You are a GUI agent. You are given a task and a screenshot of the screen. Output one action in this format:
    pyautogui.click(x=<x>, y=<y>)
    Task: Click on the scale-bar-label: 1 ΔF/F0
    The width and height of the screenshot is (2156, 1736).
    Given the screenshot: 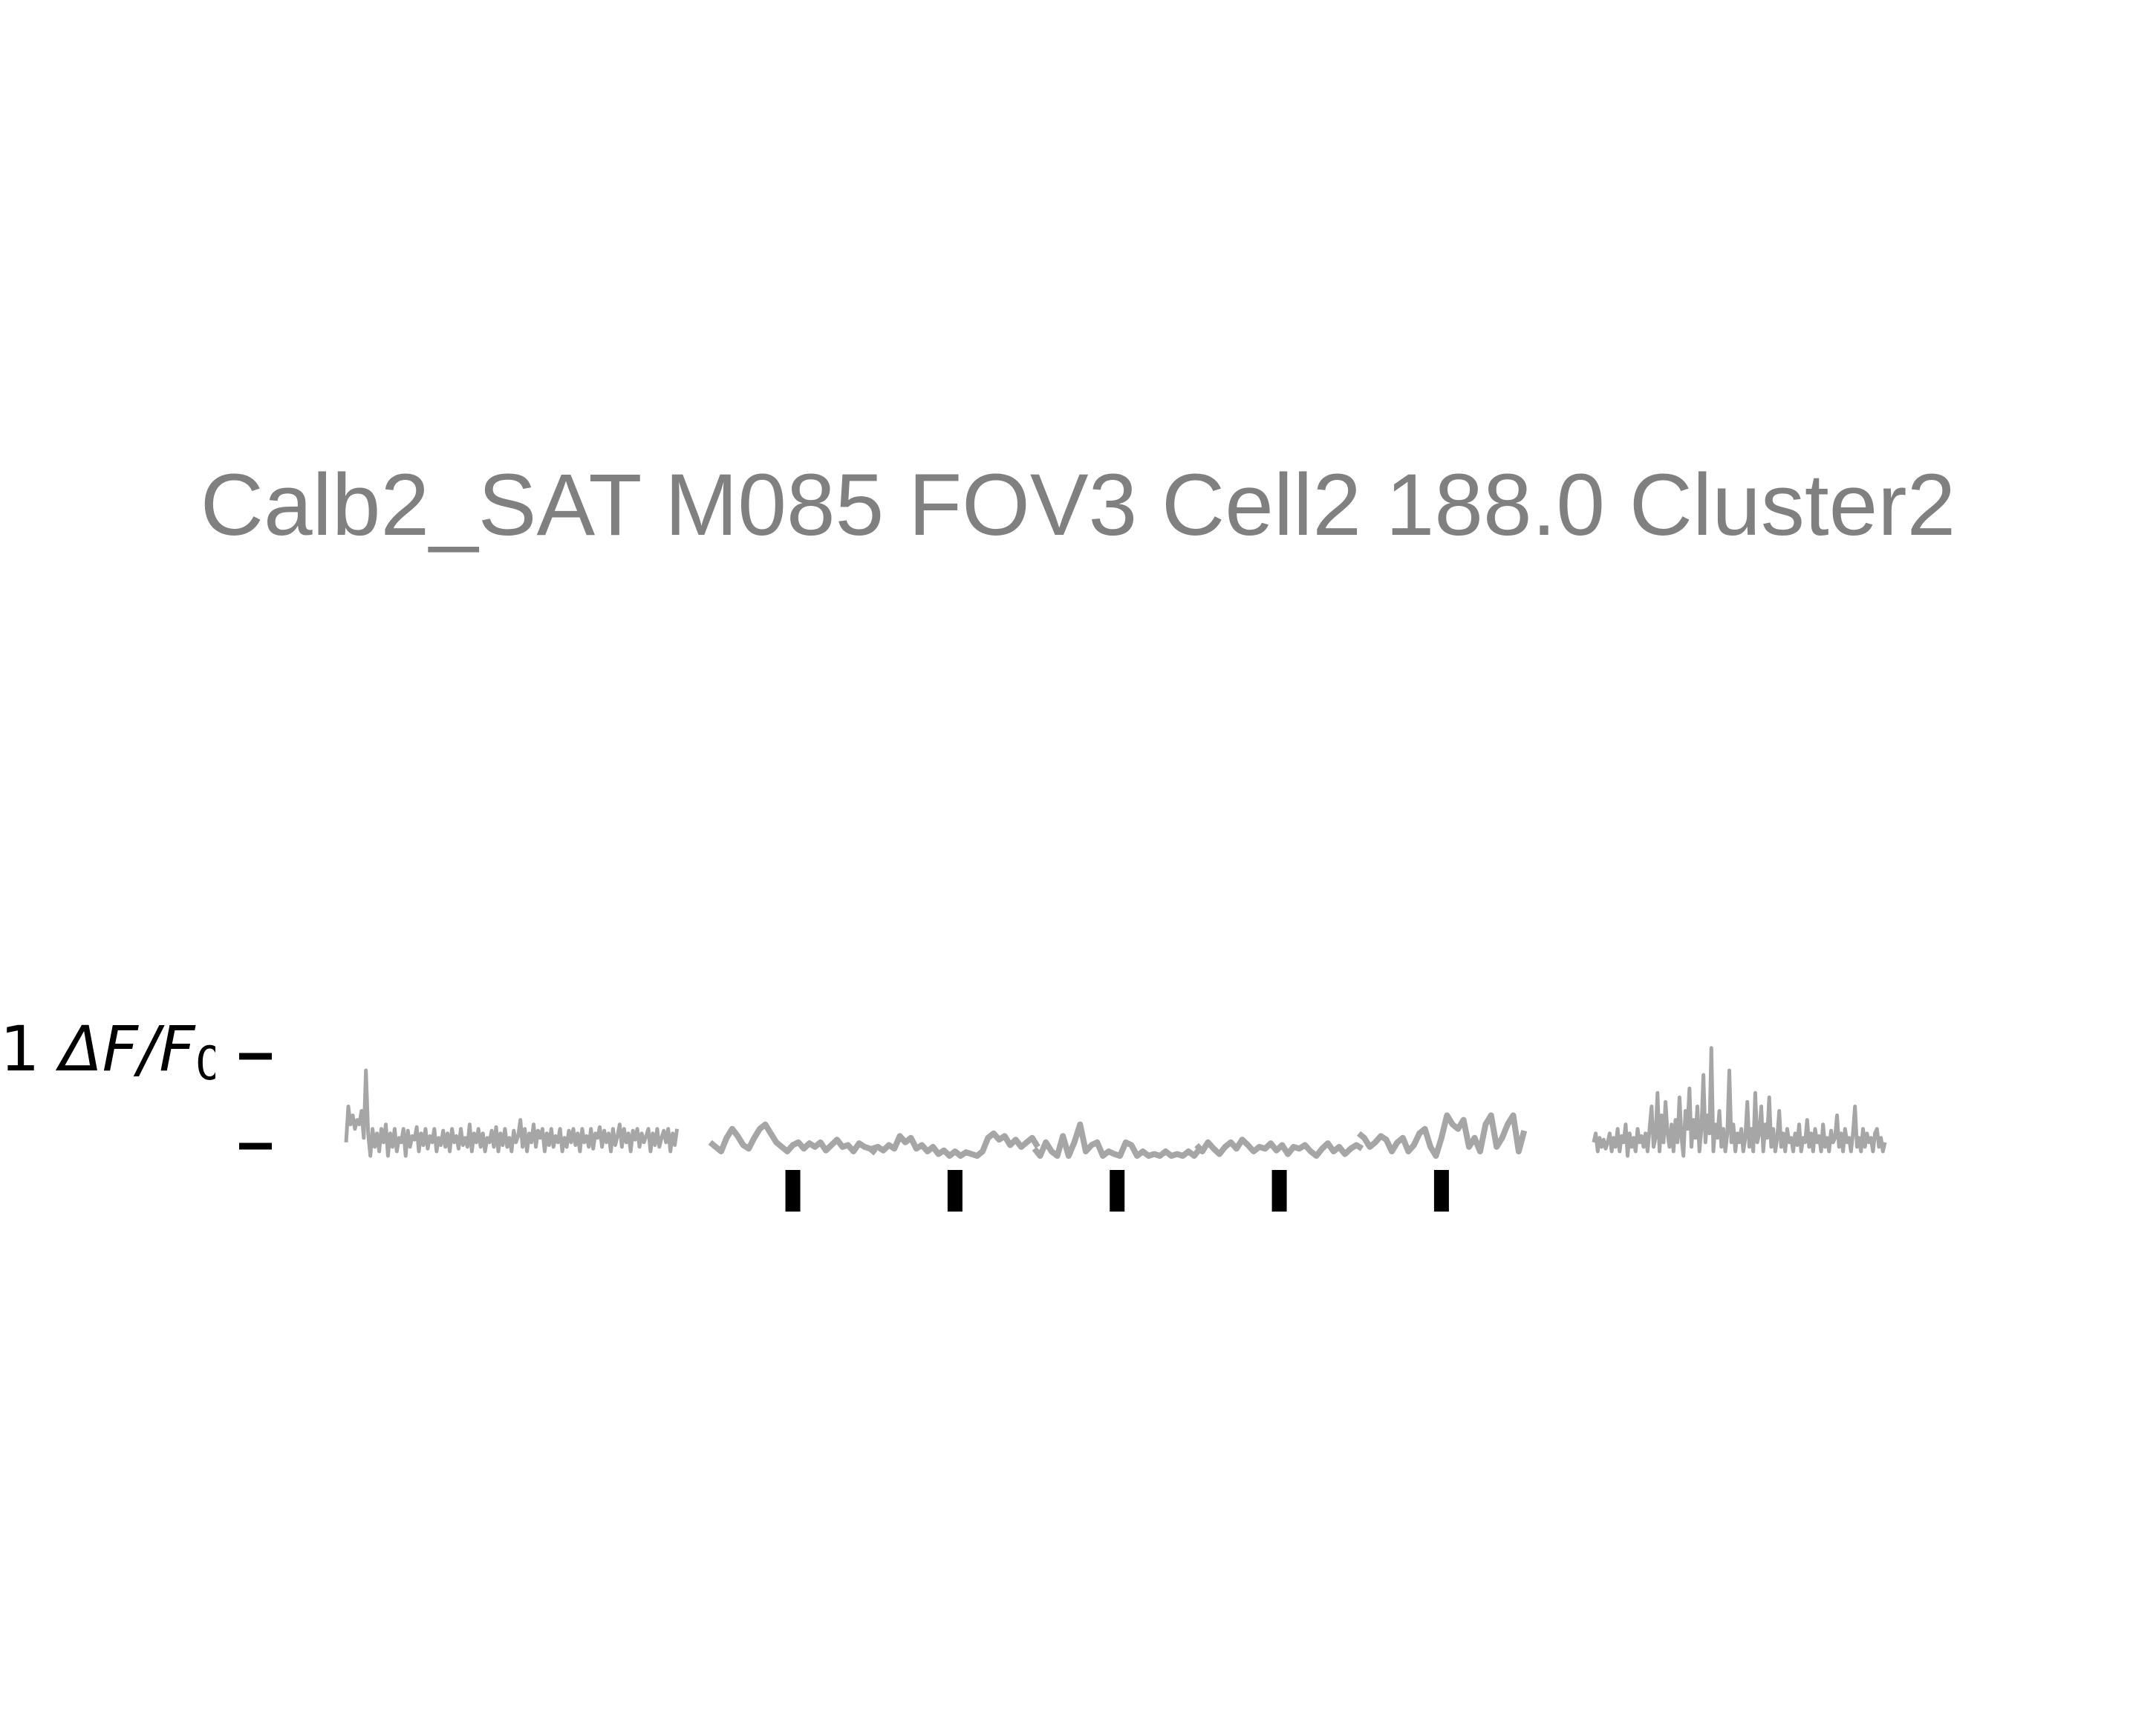 What is the action you would take?
    pyautogui.click(x=107, y=1049)
    